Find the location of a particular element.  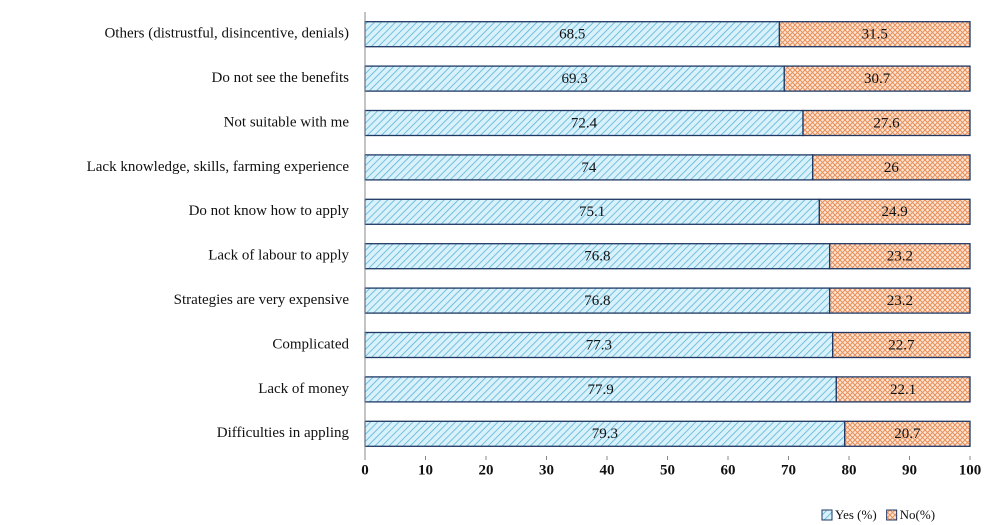

y-tick-label: Do not know how to apply is located at coordinates (269, 211).